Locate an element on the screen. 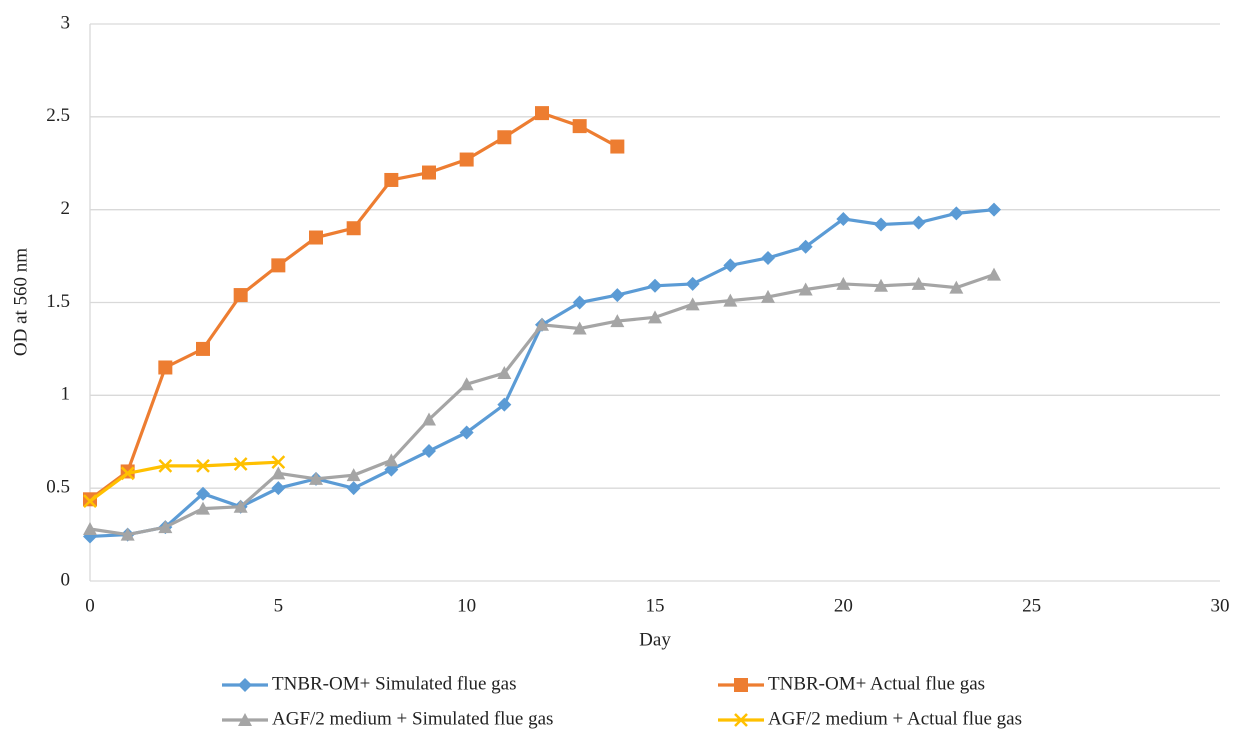 The width and height of the screenshot is (1236, 731). legend-label: AGF/2 medium + Actual flue gas is located at coordinates (895, 718).